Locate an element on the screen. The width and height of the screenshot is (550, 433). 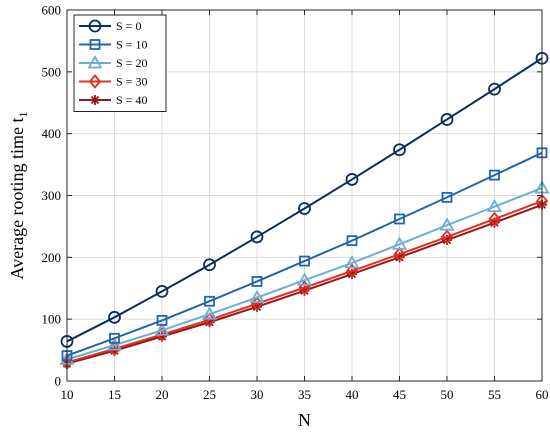
y-axis-title-main: Average rooting time is located at coordinates (17, 203).